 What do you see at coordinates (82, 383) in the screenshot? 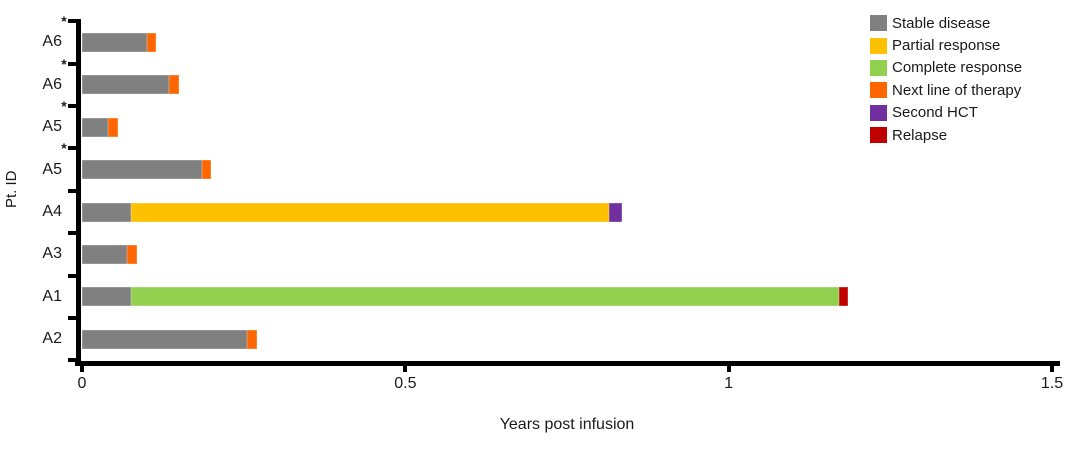
I see `x-axis-tick-label: 0` at bounding box center [82, 383].